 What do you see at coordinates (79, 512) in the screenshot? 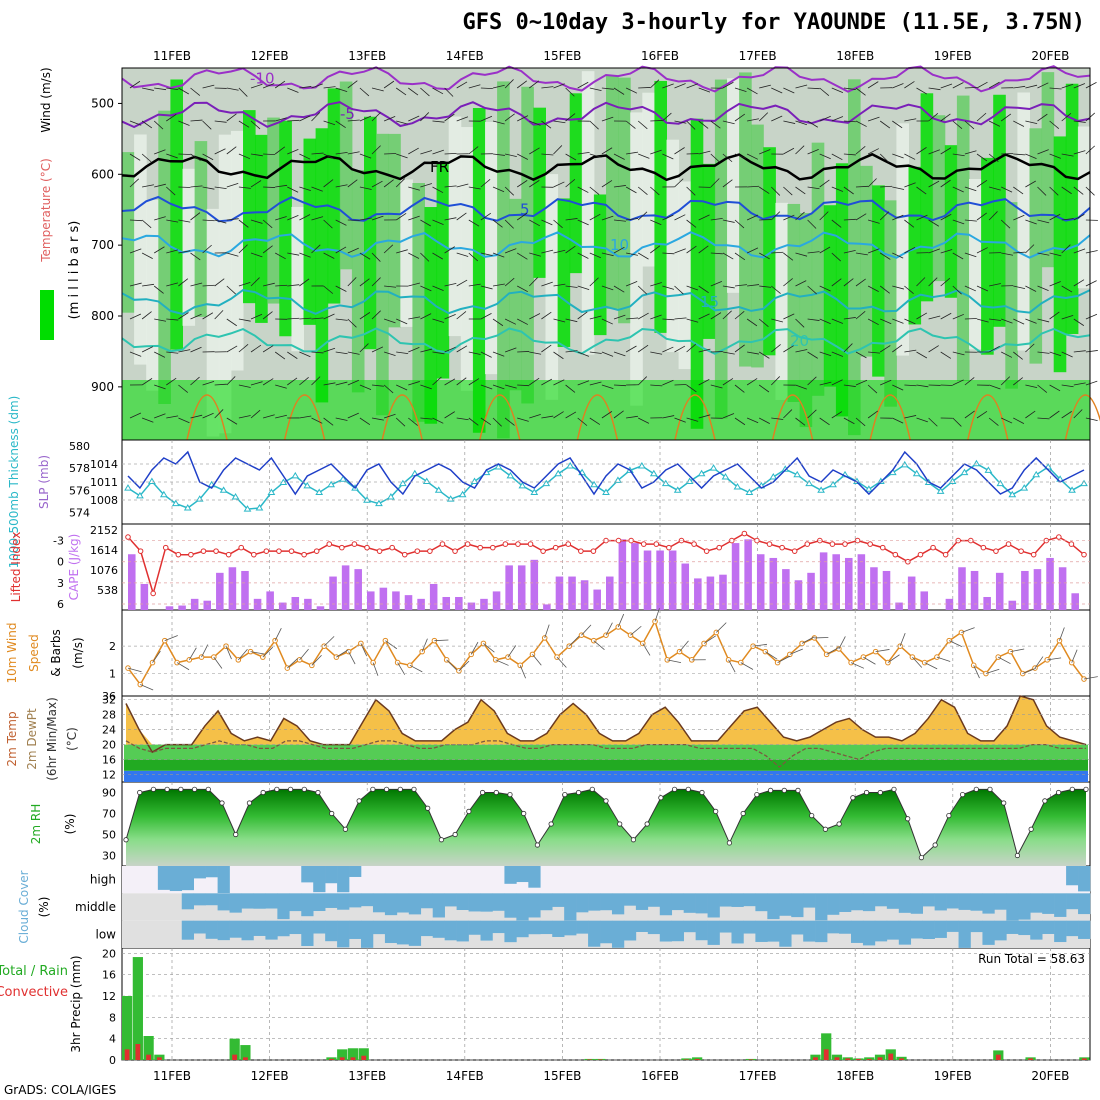
I see `thickness-tick: 574` at bounding box center [79, 512].